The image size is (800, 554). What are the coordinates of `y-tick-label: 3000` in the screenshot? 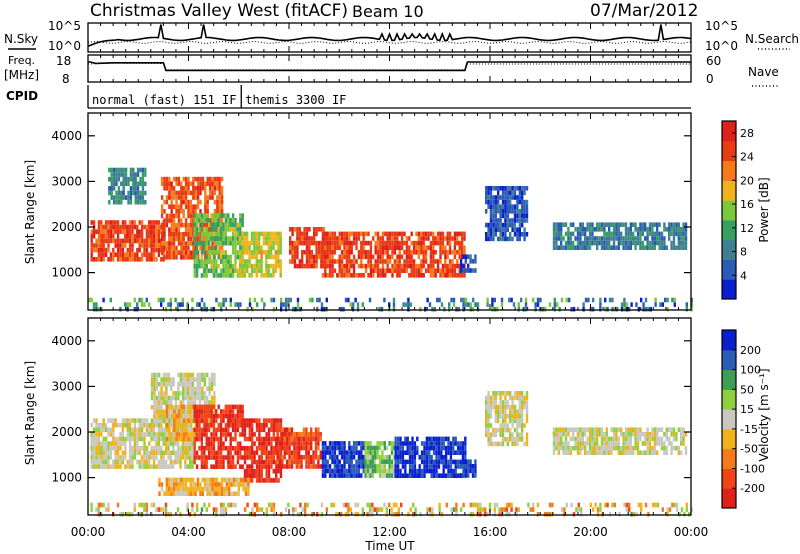 It's located at (66, 181).